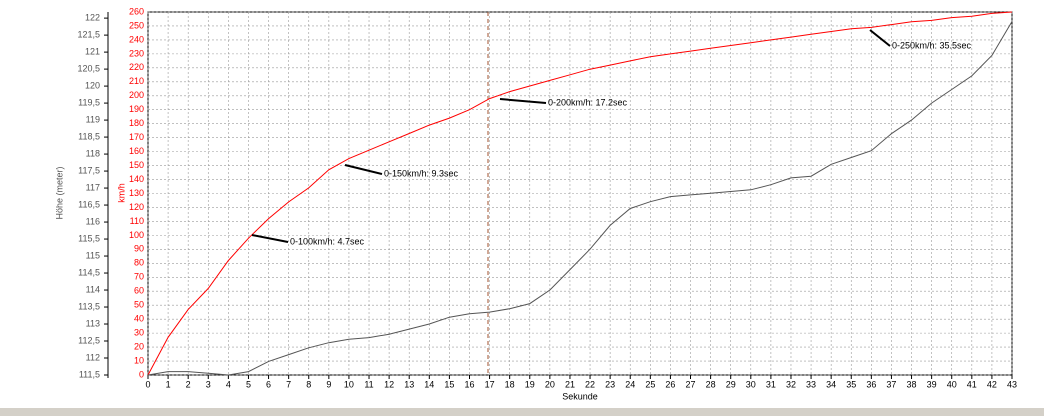 Image resolution: width=1044 pixels, height=416 pixels. I want to click on x-tick-label: 42, so click(992, 384).